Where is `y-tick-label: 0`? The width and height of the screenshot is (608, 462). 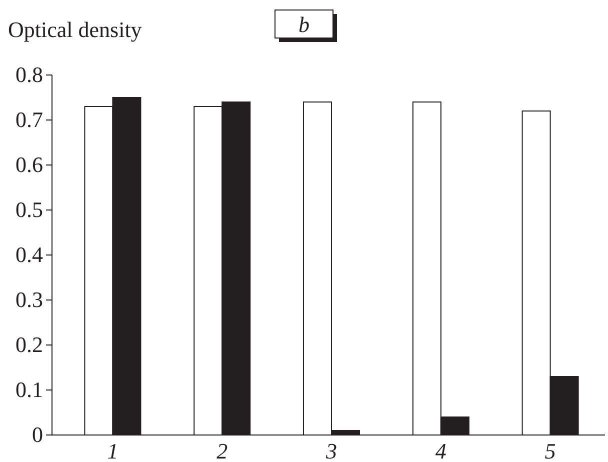 y-tick-label: 0 is located at coordinates (37, 435).